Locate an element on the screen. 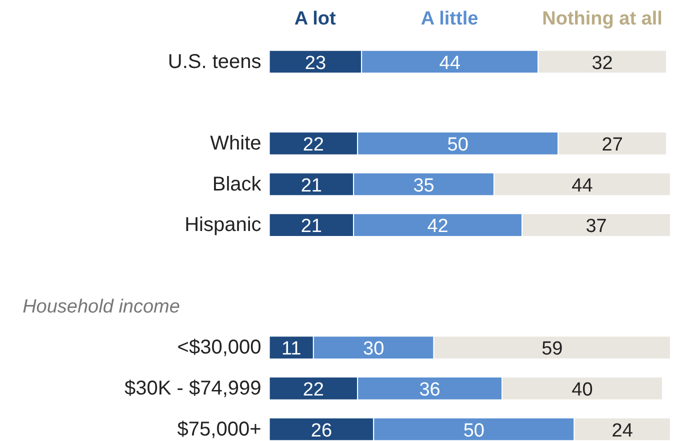 Image resolution: width=678 pixels, height=441 pixels. data-label: 24 is located at coordinates (623, 430).